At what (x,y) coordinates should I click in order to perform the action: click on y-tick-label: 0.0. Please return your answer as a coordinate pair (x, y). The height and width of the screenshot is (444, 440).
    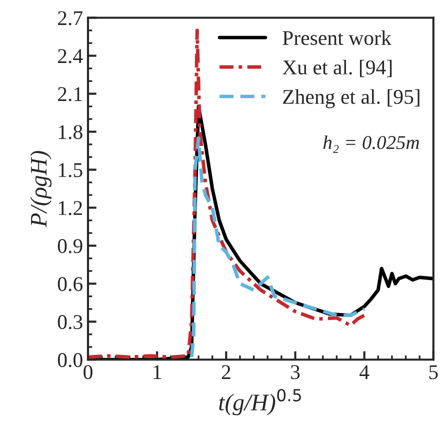
    Looking at the image, I should click on (70, 360).